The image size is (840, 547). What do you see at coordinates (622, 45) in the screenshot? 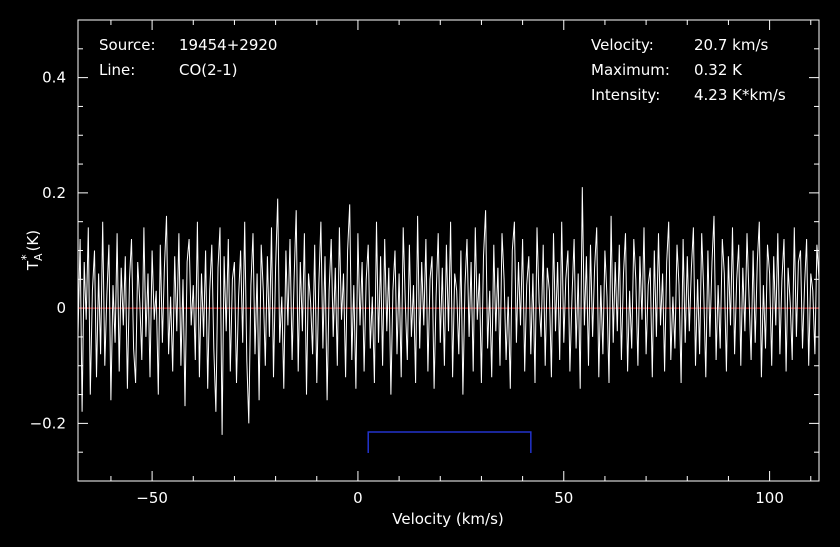
I see `velocity-label: Velocity:` at bounding box center [622, 45].